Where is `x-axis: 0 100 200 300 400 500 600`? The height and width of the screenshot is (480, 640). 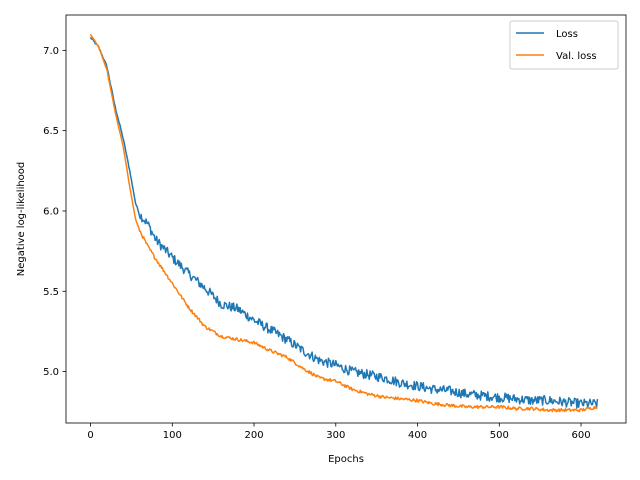 x-axis: 0 100 200 300 400 500 600 is located at coordinates (339, 432).